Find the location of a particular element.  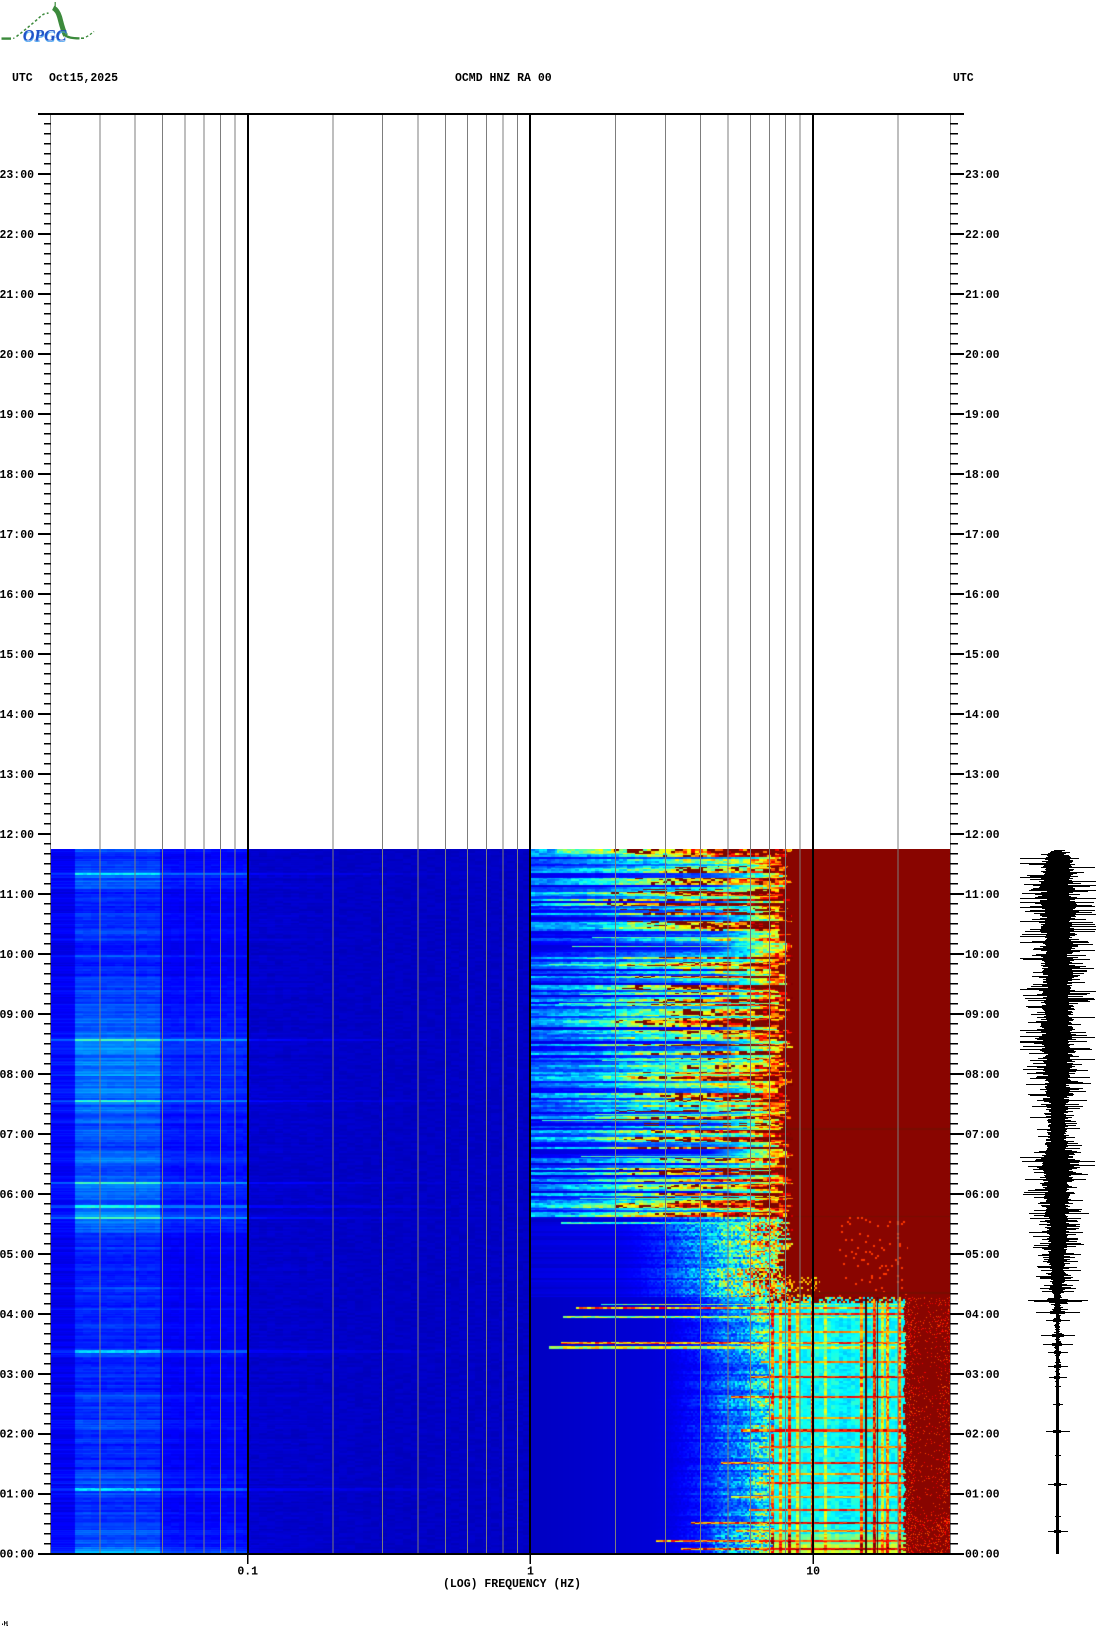

svg-text: Oct15,2025 is located at coordinates (83, 78).